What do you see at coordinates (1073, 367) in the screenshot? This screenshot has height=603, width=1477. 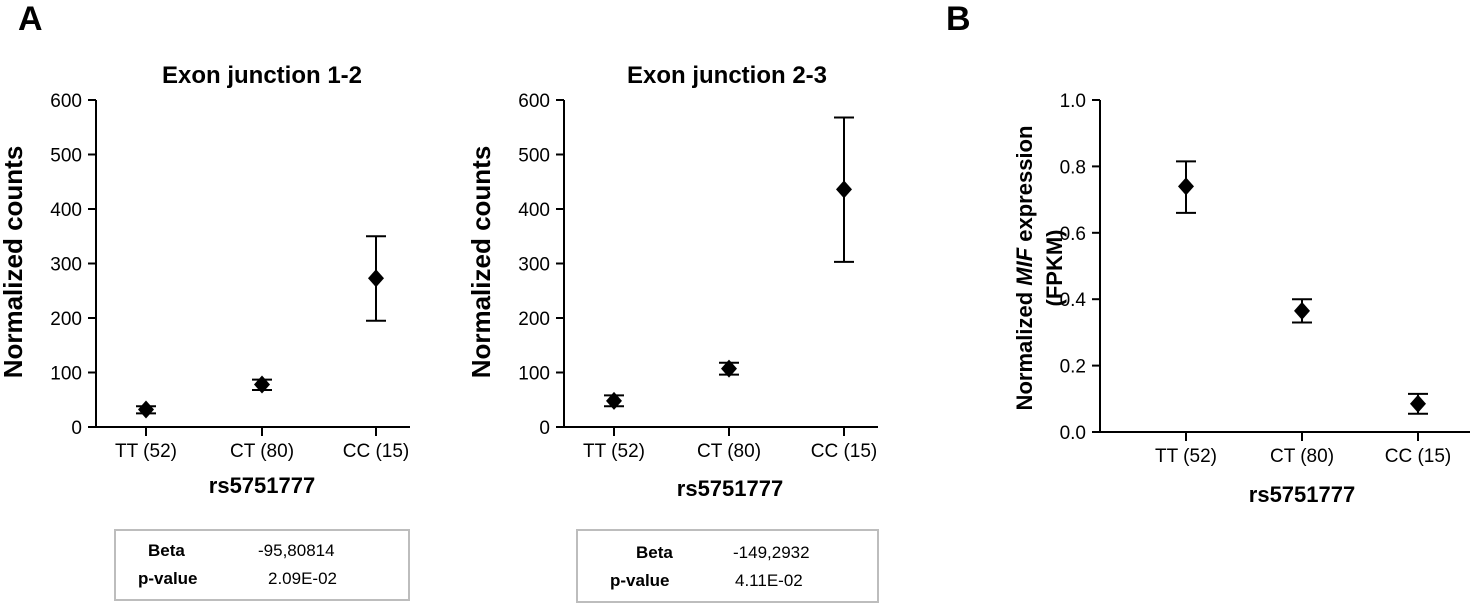 I see `y-tick-label: 0.2` at bounding box center [1073, 367].